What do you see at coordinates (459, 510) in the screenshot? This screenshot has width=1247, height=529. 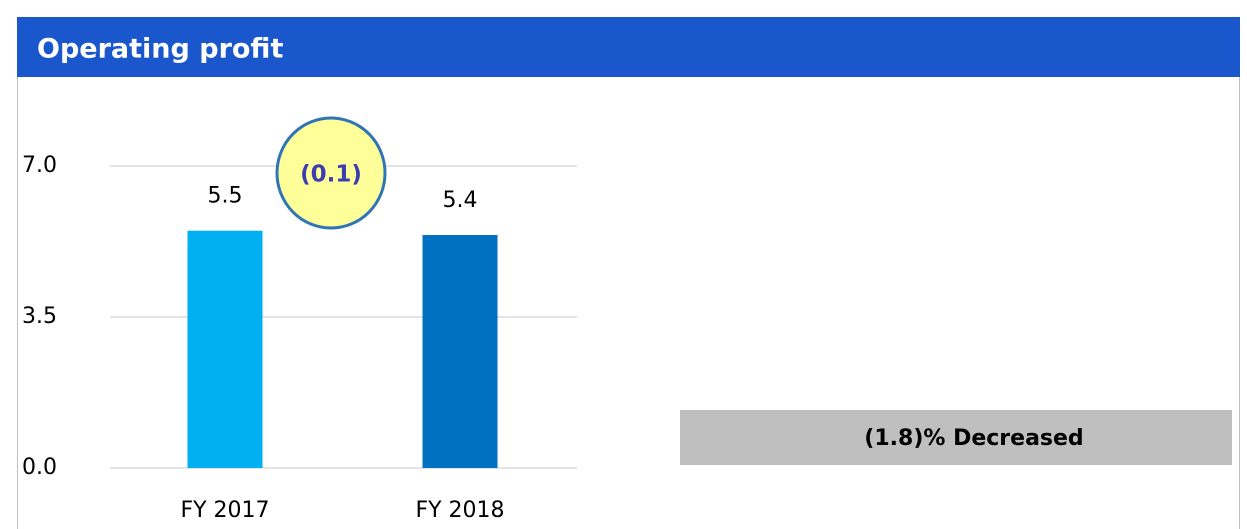 I see `x-tick-label: FY 2018` at bounding box center [459, 510].